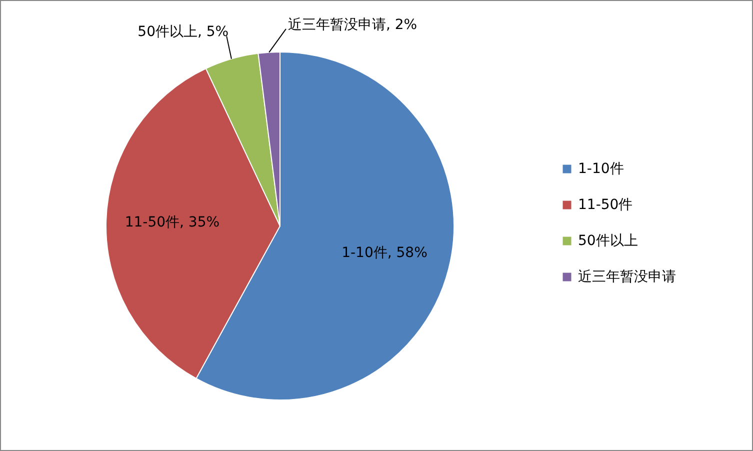  Describe the element at coordinates (353, 24) in the screenshot. I see `data-label: 近三年暂没申请, 2%` at that location.